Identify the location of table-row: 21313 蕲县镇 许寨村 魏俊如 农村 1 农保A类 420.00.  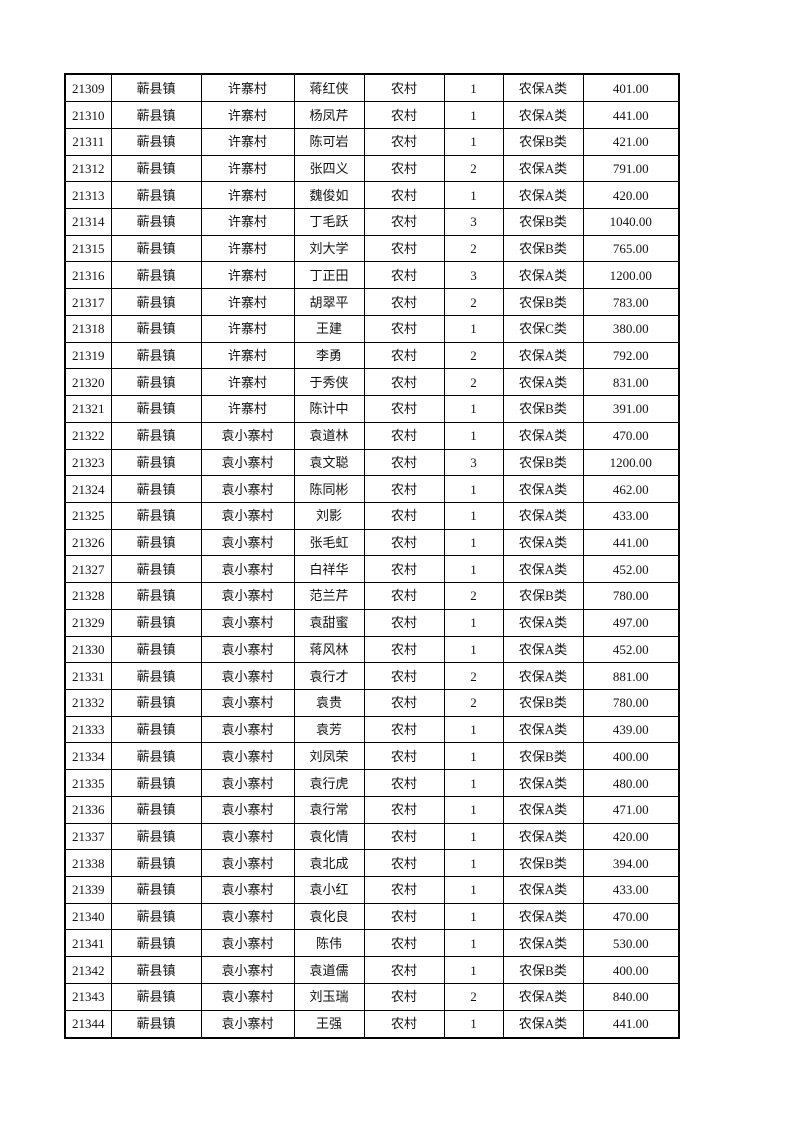
(372, 195).